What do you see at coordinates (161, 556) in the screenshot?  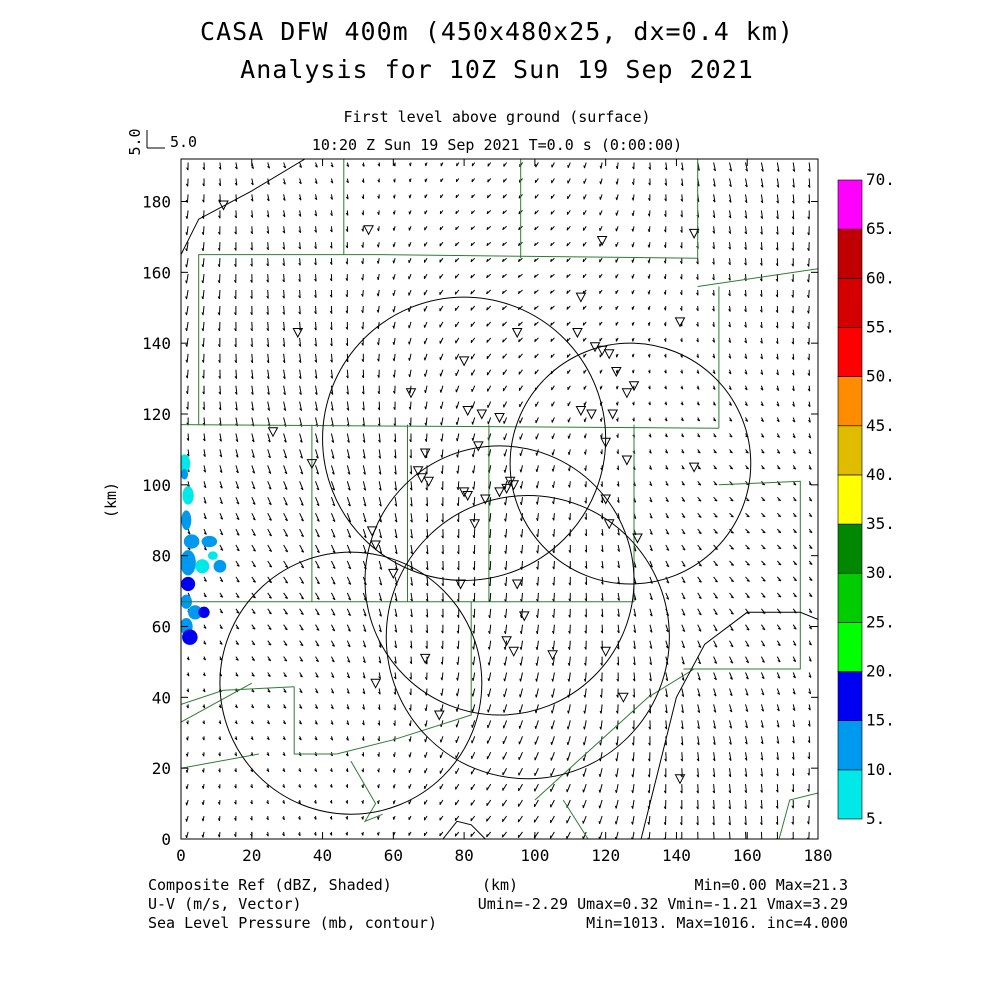 I see `y-tick-label: 80` at bounding box center [161, 556].